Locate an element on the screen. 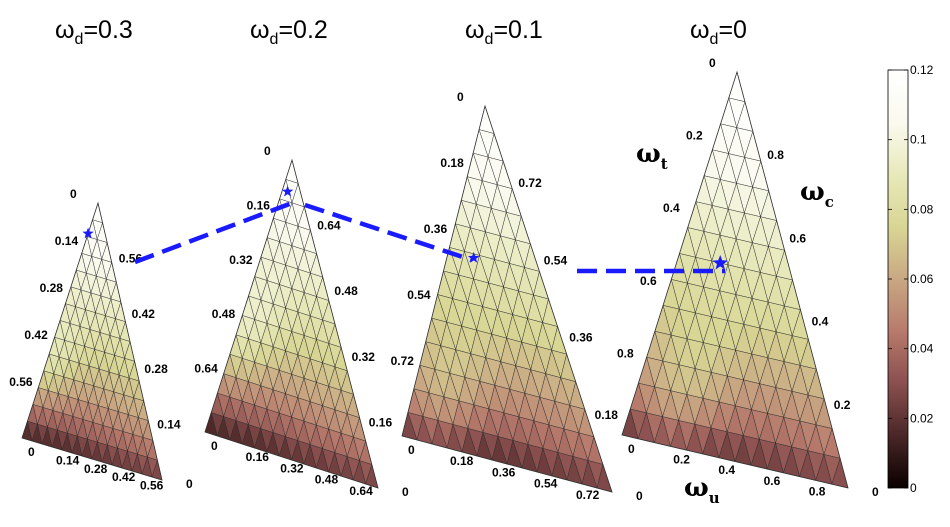 This screenshot has height=527, width=950. bottom-tick-label: 0.42 is located at coordinates (124, 477).